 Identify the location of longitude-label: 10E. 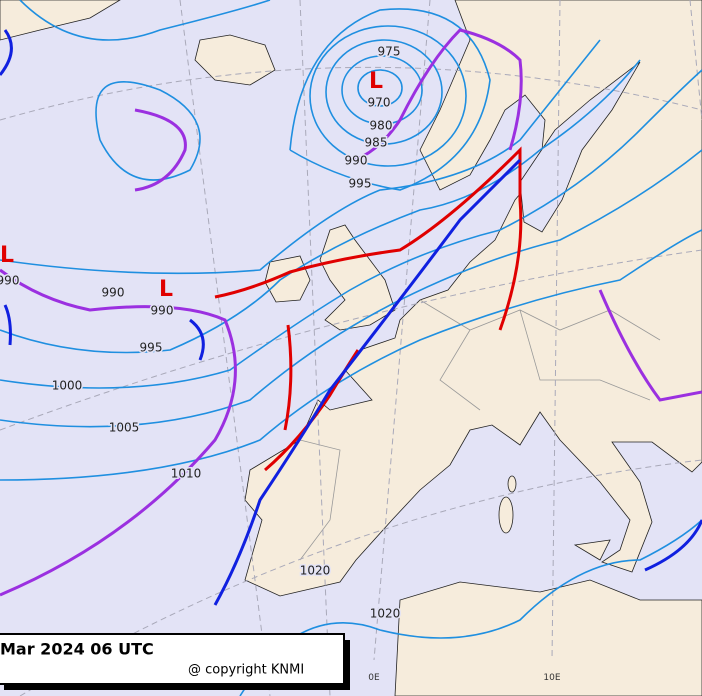
(551, 678).